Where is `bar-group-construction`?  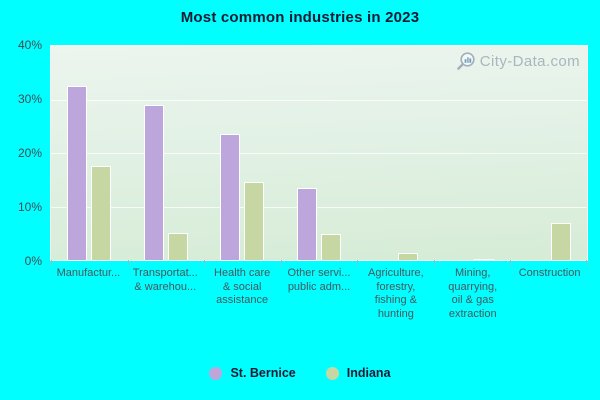
bar-group-construction is located at coordinates (548, 153).